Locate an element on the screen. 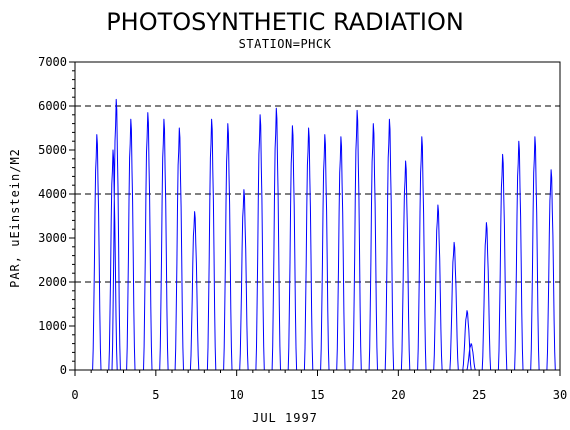  x-tick-label: 5 is located at coordinates (155, 395).